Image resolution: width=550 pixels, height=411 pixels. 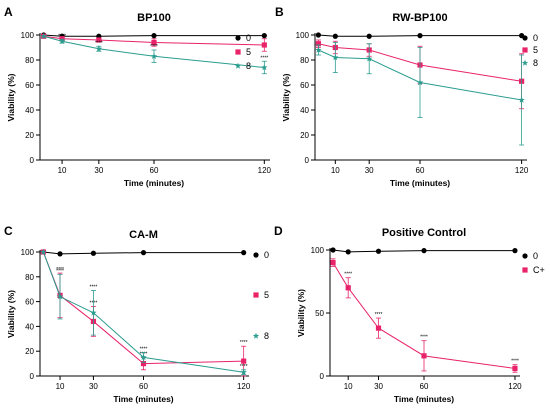 I want to click on chart-title: Positive Control, so click(x=424, y=233).